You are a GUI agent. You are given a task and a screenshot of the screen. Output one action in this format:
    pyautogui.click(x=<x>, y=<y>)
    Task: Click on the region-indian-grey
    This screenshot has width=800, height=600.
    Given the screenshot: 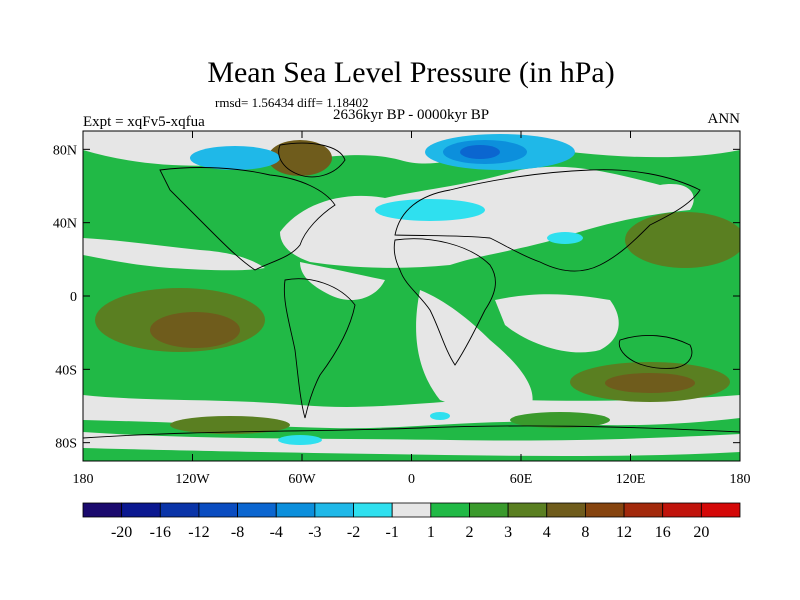 What is the action you would take?
    pyautogui.click(x=557, y=323)
    